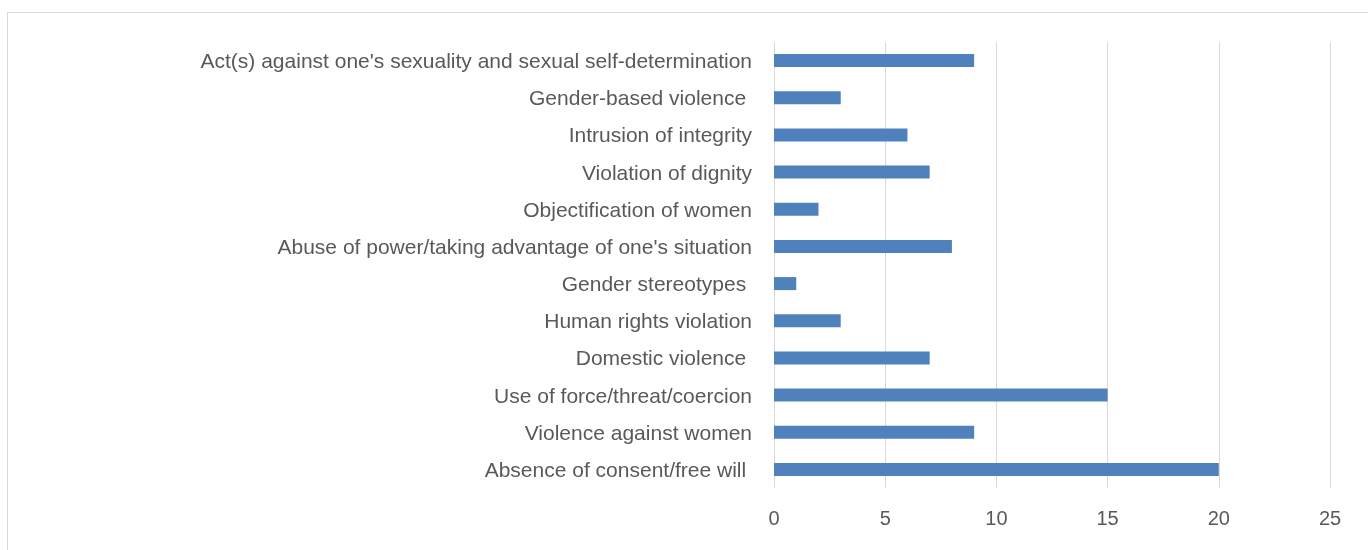  Describe the element at coordinates (623, 395) in the screenshot. I see `y-tick-label: Use of force/threat/coercion` at that location.